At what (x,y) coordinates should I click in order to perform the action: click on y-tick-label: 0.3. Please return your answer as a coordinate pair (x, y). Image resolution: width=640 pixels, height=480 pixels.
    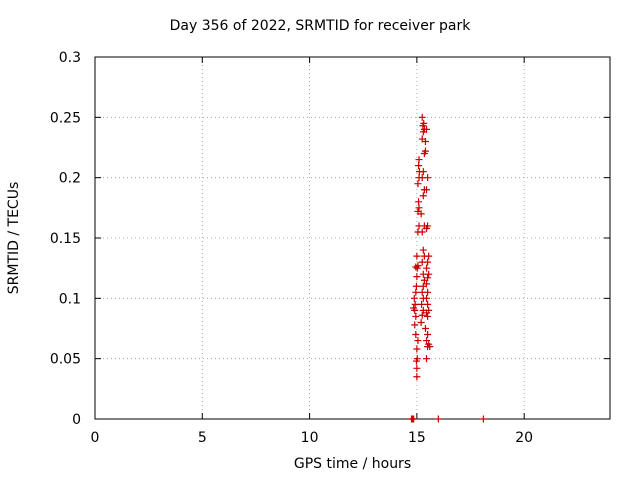
    Looking at the image, I should click on (70, 58).